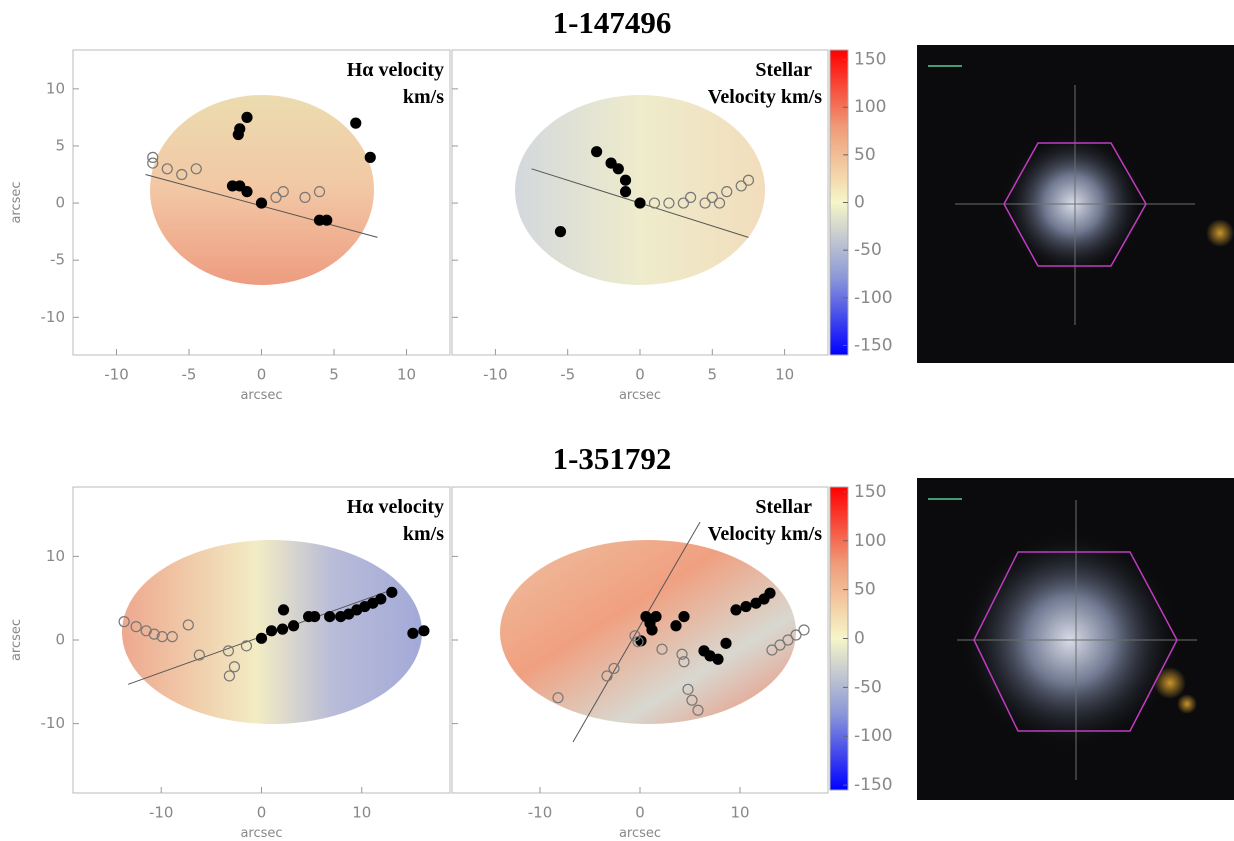  Describe the element at coordinates (55, 556) in the screenshot. I see `y-tick-label: 10` at that location.